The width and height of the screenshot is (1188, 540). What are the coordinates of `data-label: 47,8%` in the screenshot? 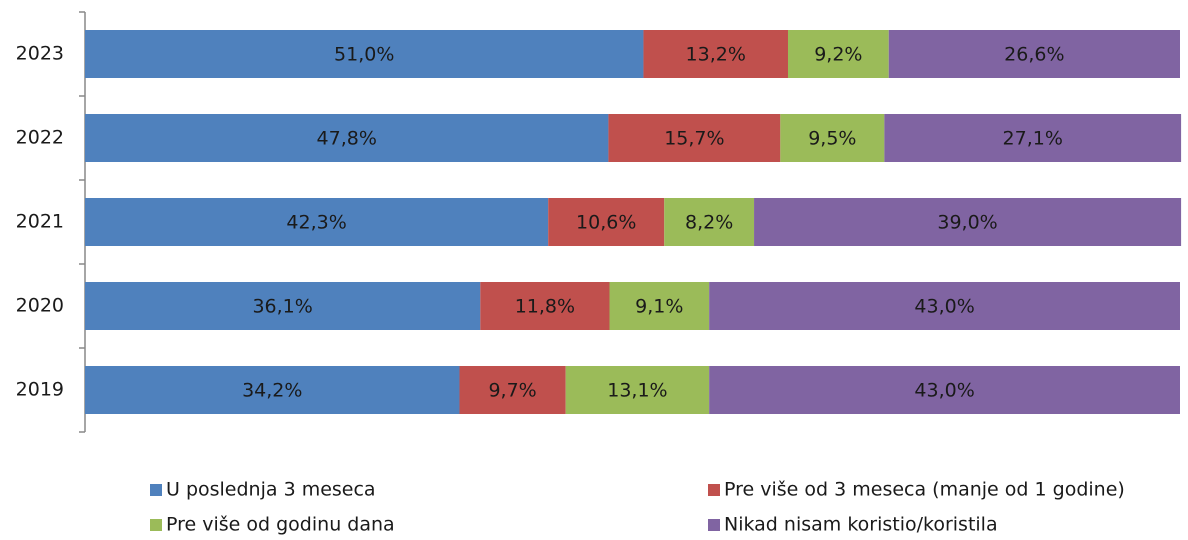 It's located at (347, 139).